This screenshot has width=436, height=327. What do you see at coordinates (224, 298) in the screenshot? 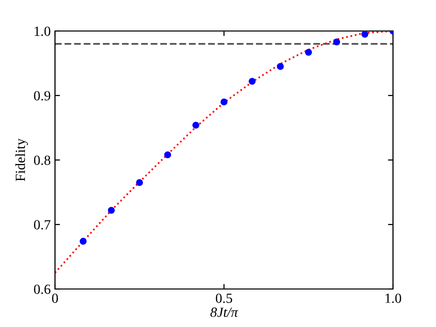
I see `x-tick-label: 0.5` at bounding box center [224, 298].